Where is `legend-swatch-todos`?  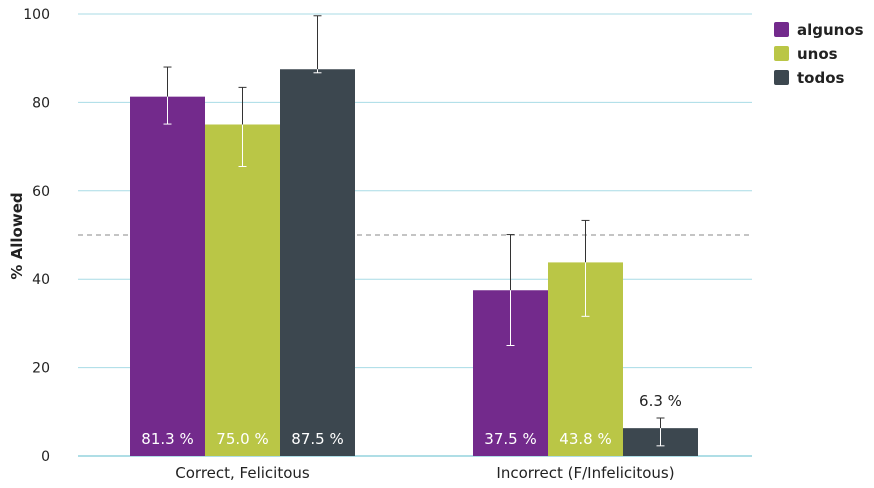
legend-swatch-todos is located at coordinates (781, 77).